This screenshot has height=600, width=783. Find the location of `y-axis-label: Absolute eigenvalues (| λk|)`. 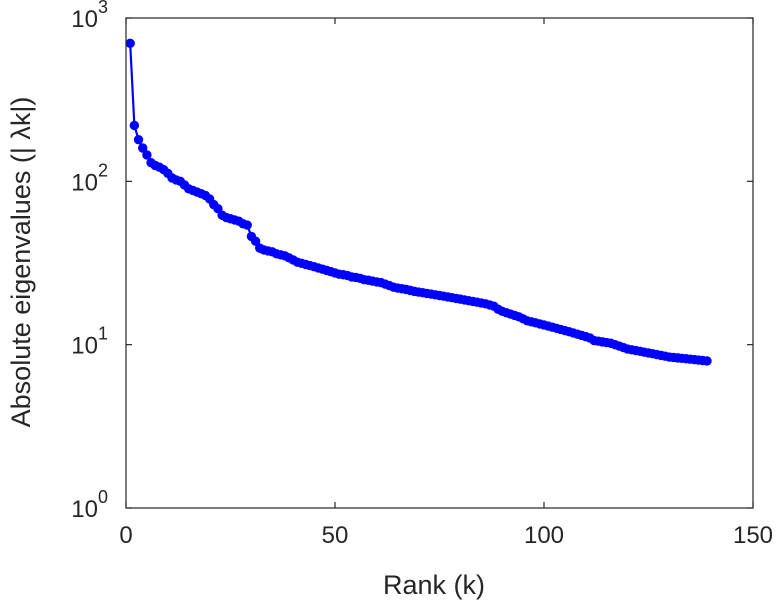

y-axis-label: Absolute eigenvalues (| λk|) is located at coordinates (21, 262).